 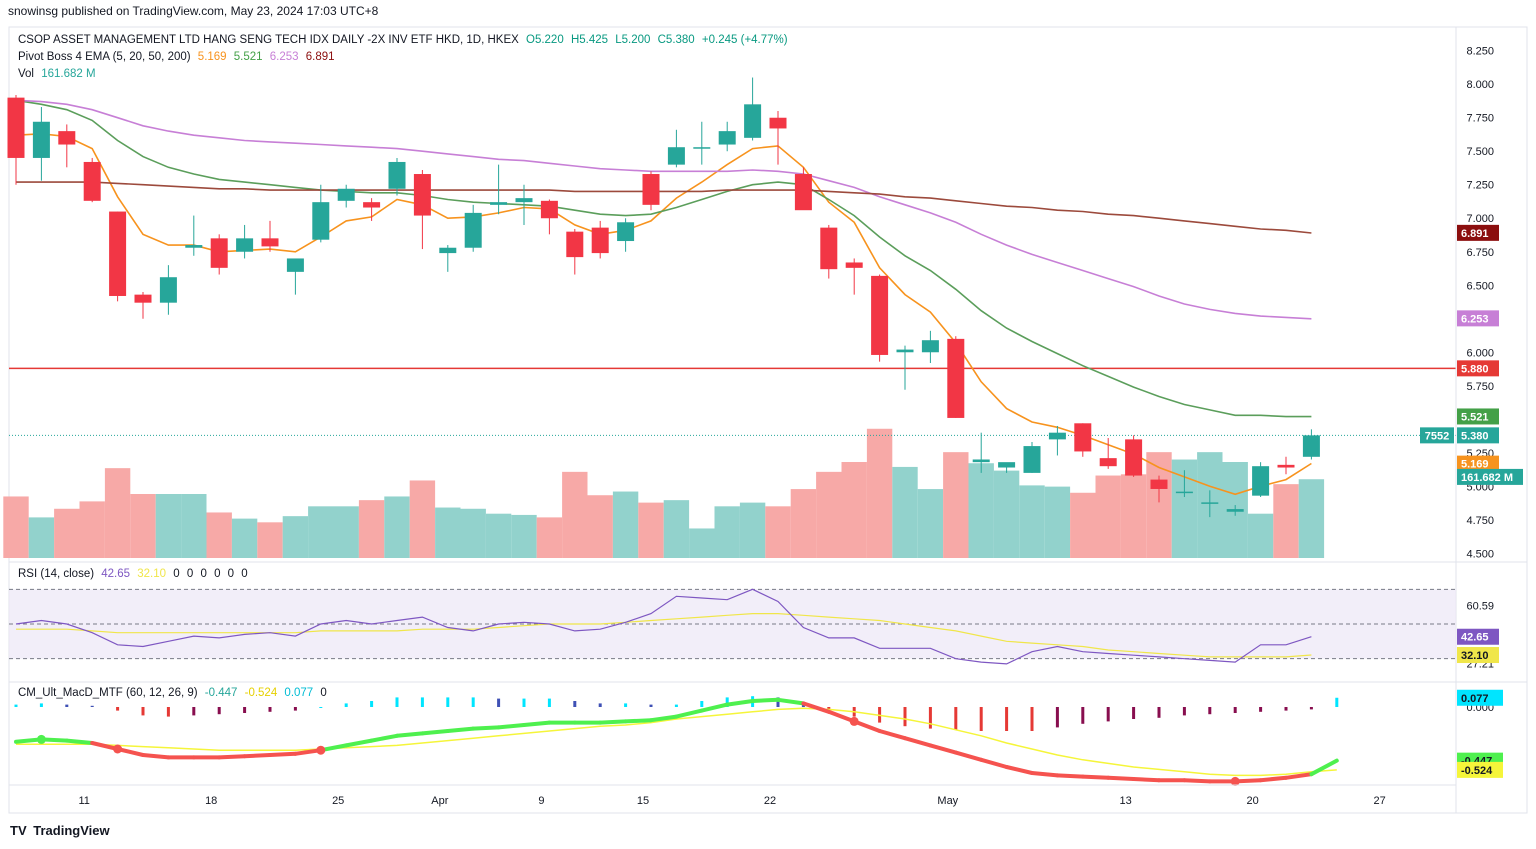 What do you see at coordinates (1480, 607) in the screenshot?
I see `rsi-tick-label: 60.59` at bounding box center [1480, 607].